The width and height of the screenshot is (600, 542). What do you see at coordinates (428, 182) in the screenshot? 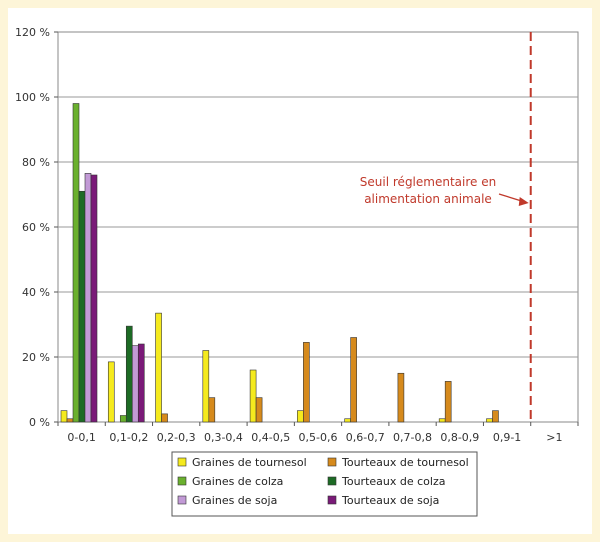
I see `annotation-line-1: Seuil réglementaire en` at bounding box center [428, 182].